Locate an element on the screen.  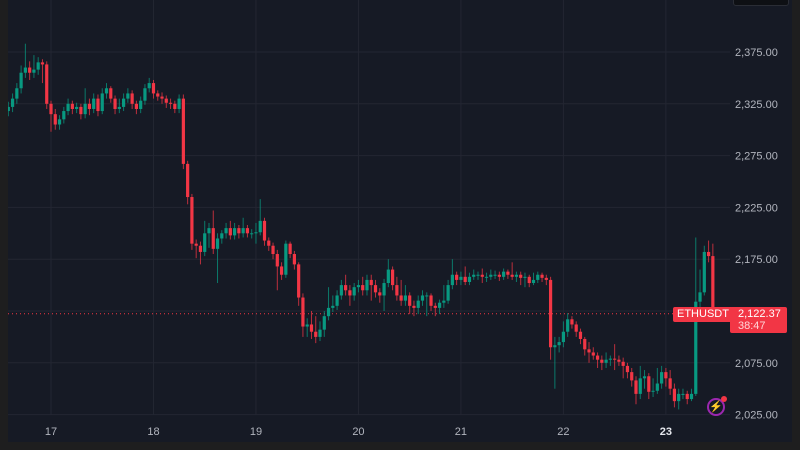
price-tick-label: 2,075.00 is located at coordinates (756, 364).